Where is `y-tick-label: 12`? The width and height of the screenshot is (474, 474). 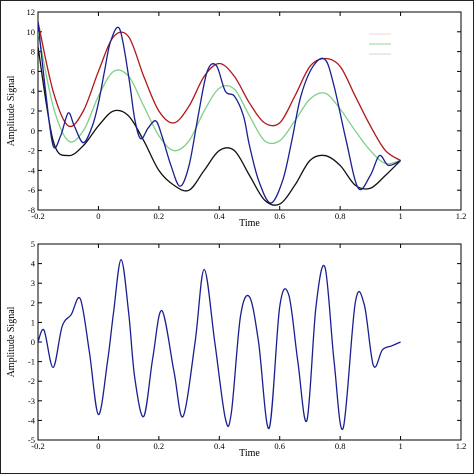
y-tick-label: 12 is located at coordinates (31, 12).